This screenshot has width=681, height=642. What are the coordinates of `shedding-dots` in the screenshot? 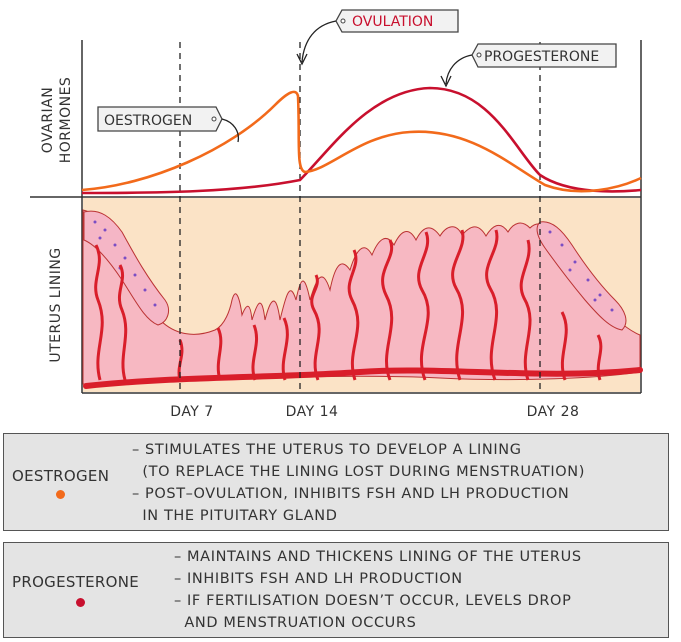 It's located at (353, 266).